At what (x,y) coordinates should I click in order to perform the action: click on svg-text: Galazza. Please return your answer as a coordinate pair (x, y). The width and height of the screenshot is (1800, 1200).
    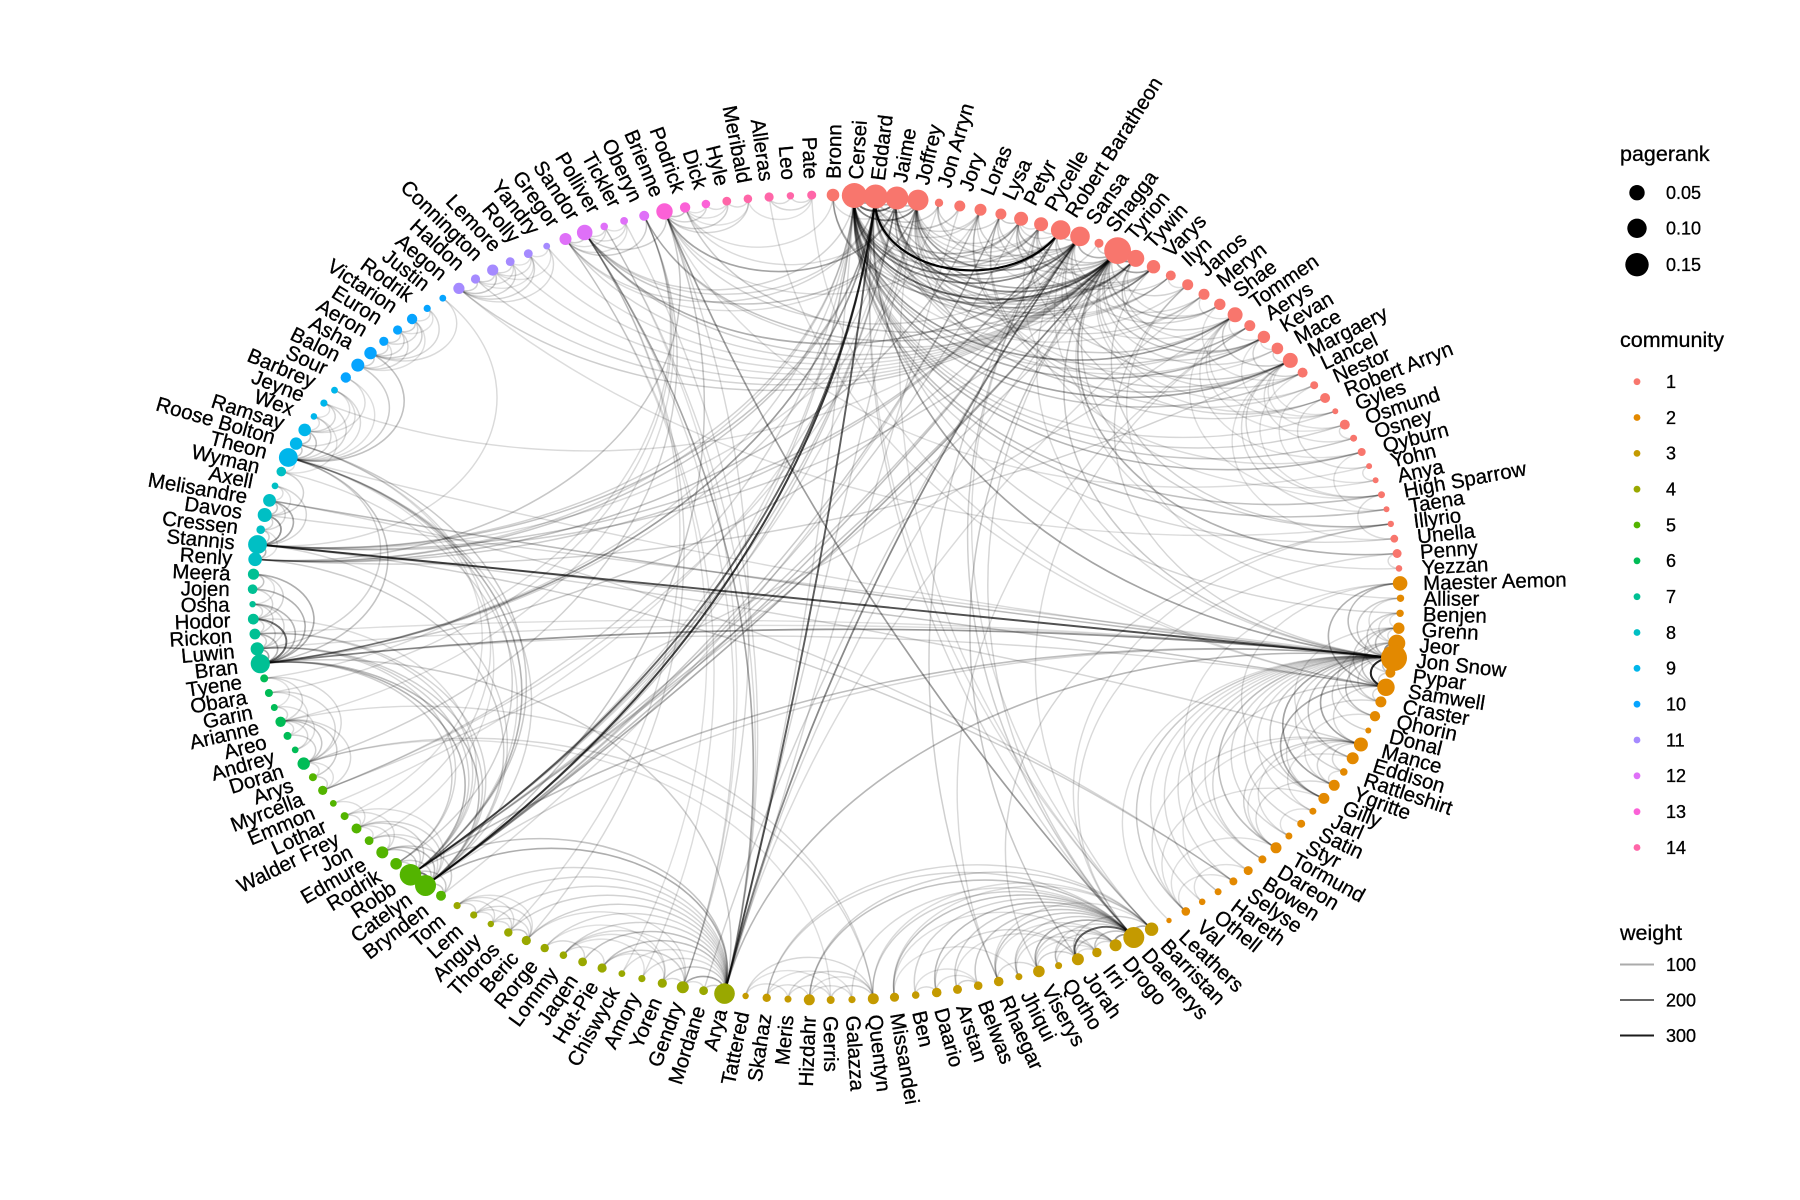
    Looking at the image, I should click on (855, 1053).